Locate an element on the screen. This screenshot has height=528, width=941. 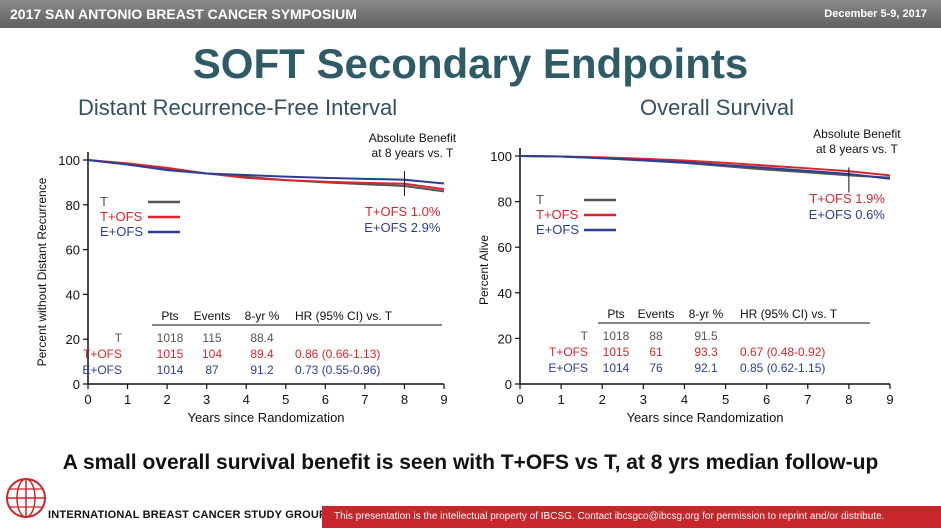
y-axis-label: Percent without Distant Recurrence is located at coordinates (42, 271).